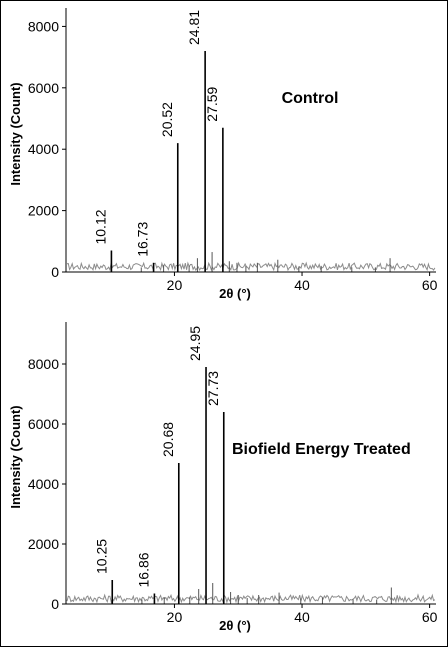 The width and height of the screenshot is (448, 647). What do you see at coordinates (143, 239) in the screenshot?
I see `peak-label: 16.73` at bounding box center [143, 239].